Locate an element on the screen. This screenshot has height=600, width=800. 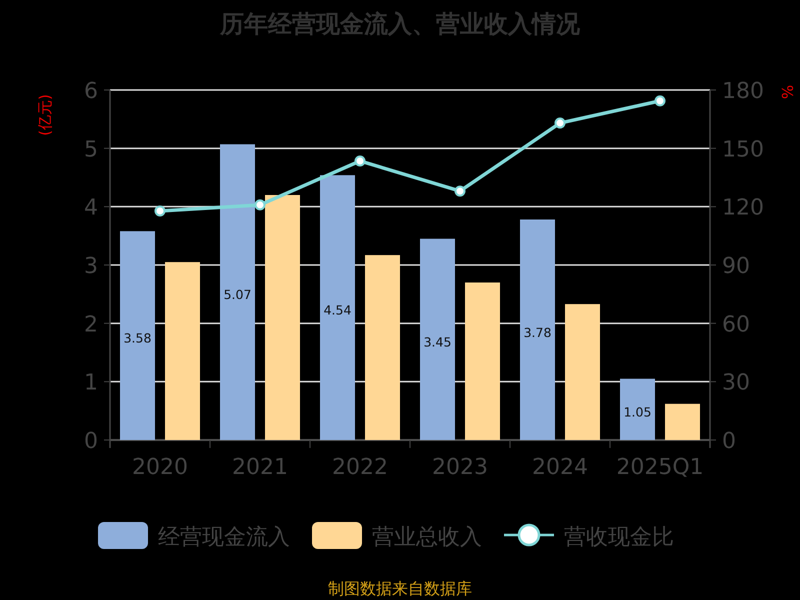
x-tick-label: 2024 is located at coordinates (560, 467).